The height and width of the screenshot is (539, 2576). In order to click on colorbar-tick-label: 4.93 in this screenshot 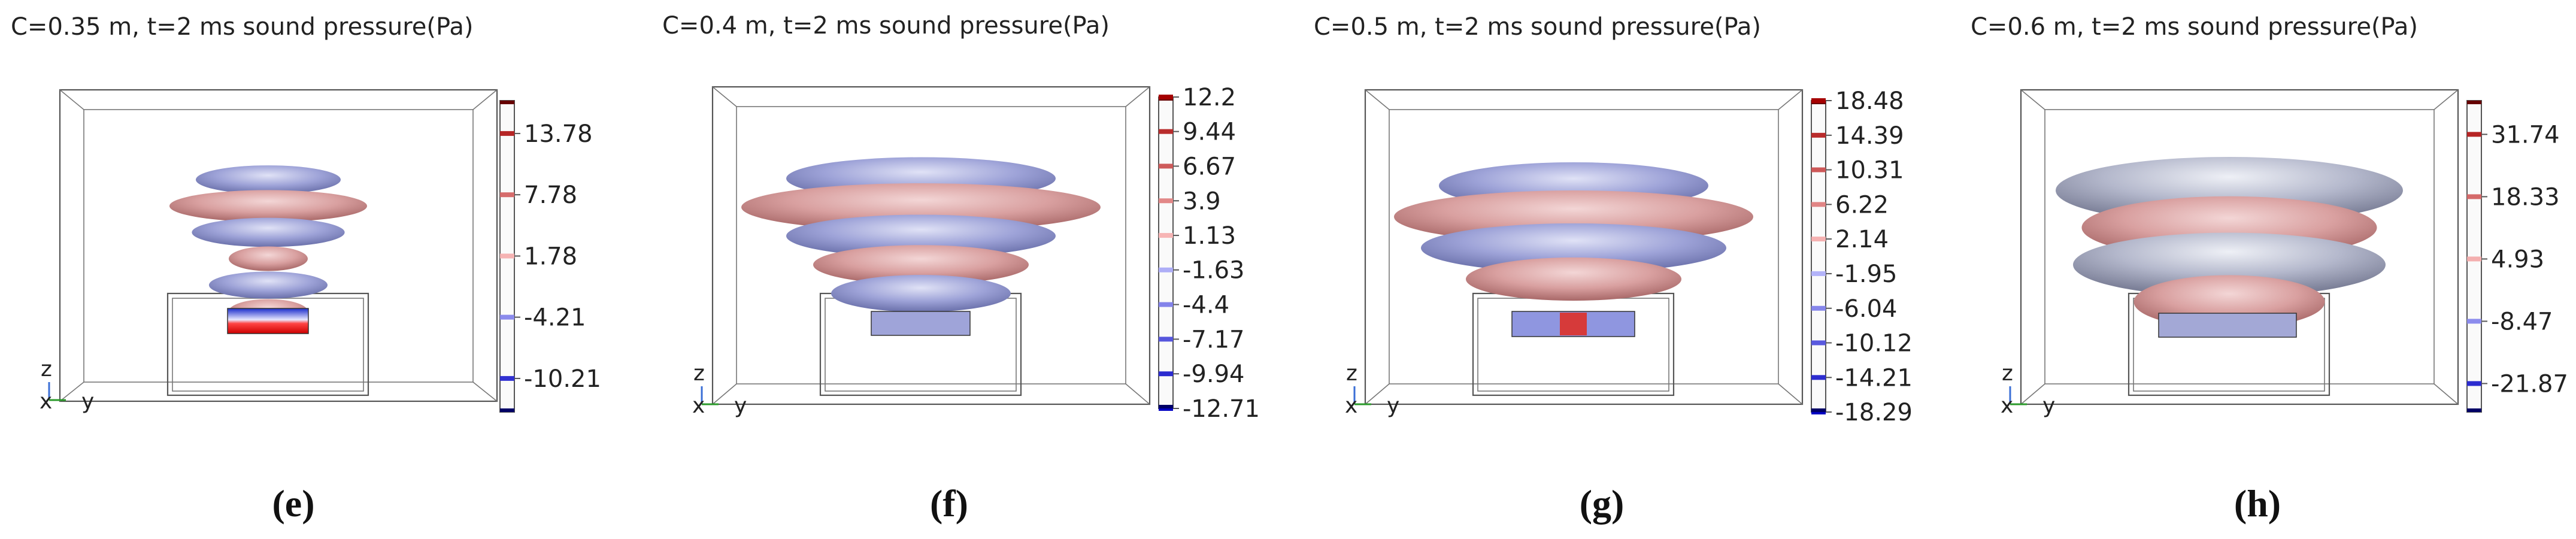, I will do `click(2517, 259)`.